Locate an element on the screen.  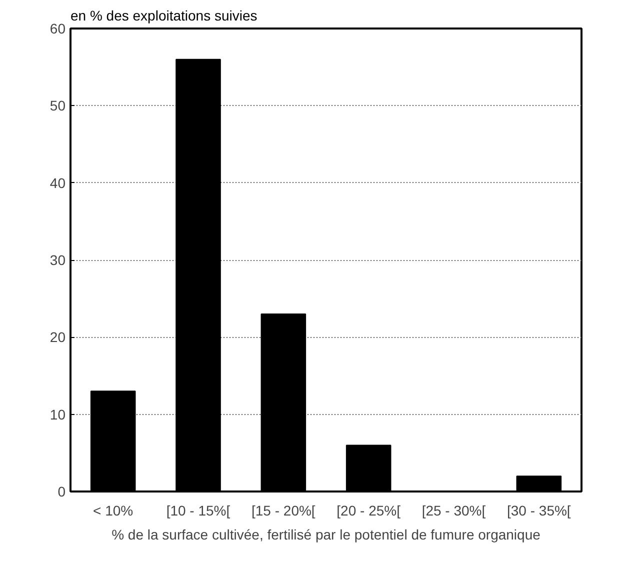
y-tick-label: 20 is located at coordinates (58, 337).